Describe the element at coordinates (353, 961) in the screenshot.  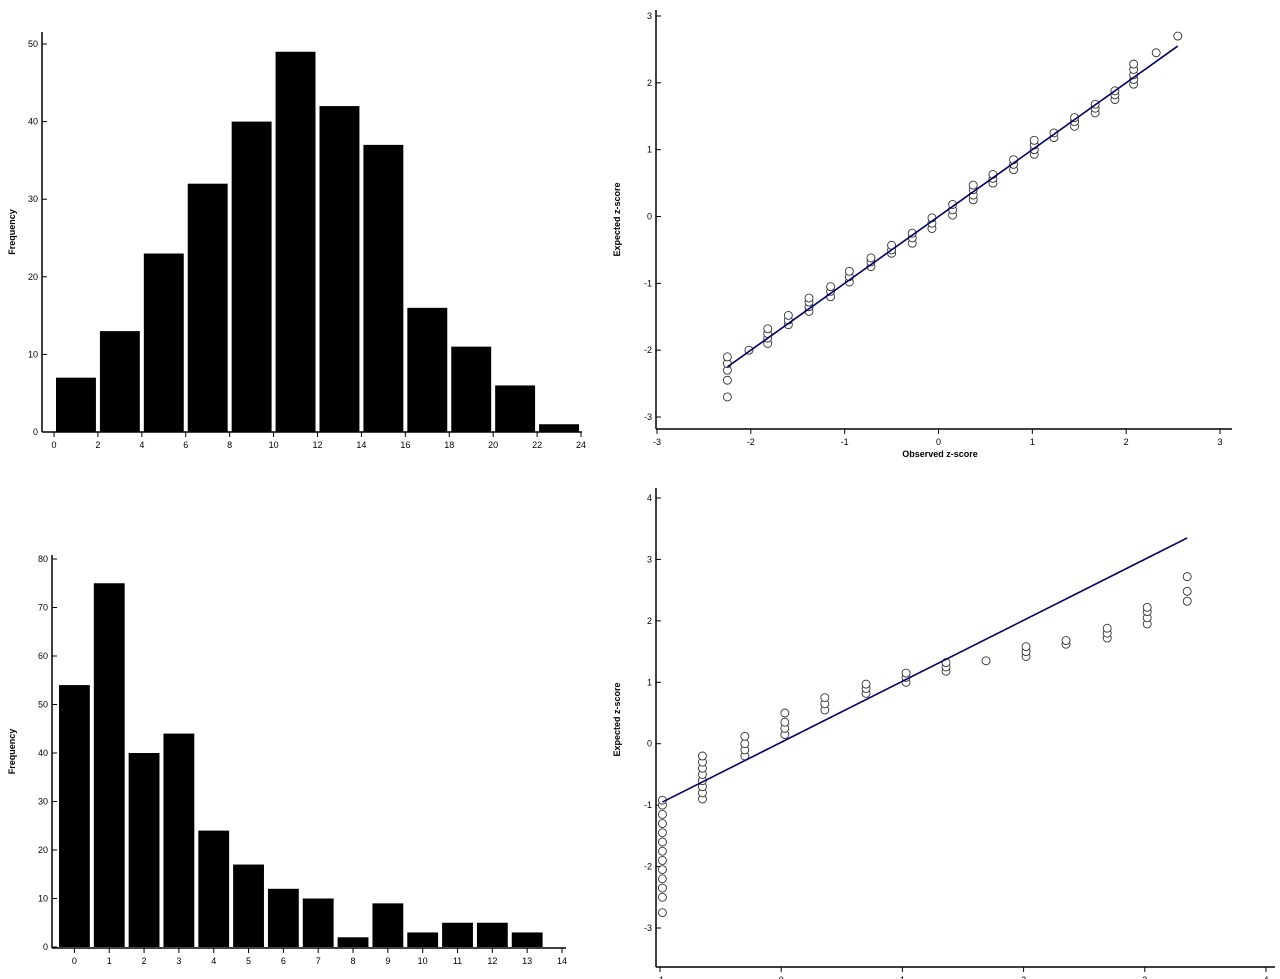
I see `x-tick-label: 8` at that location.